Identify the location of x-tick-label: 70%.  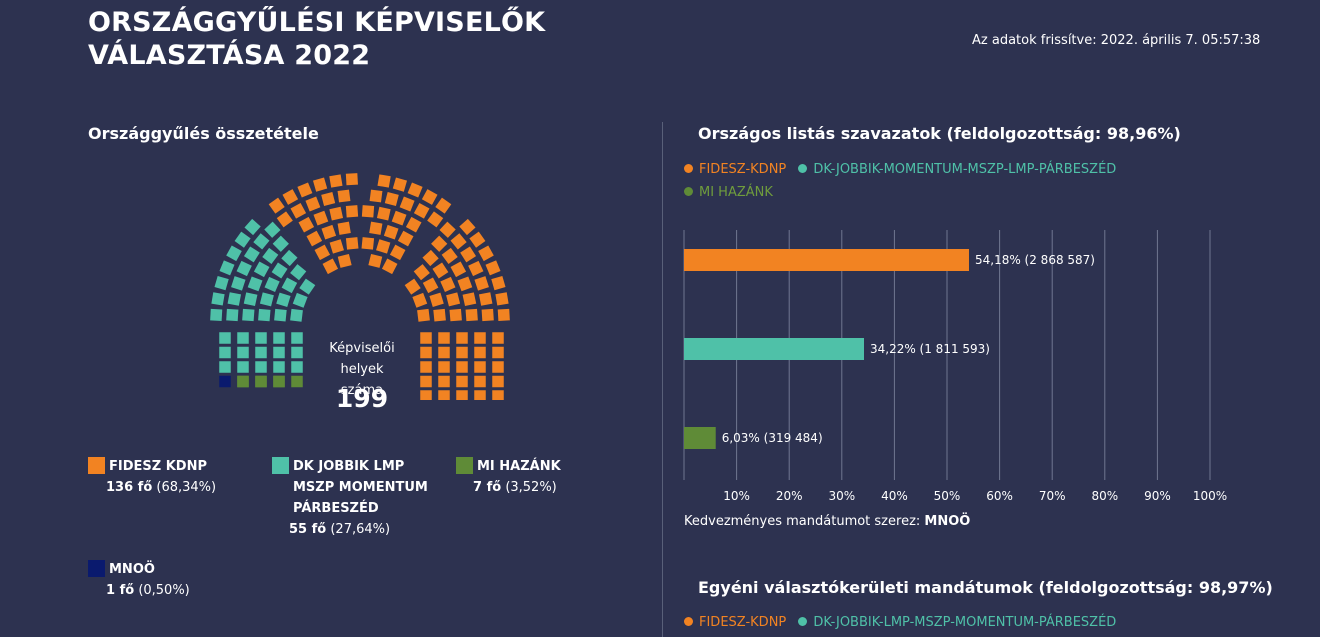
(1052, 496).